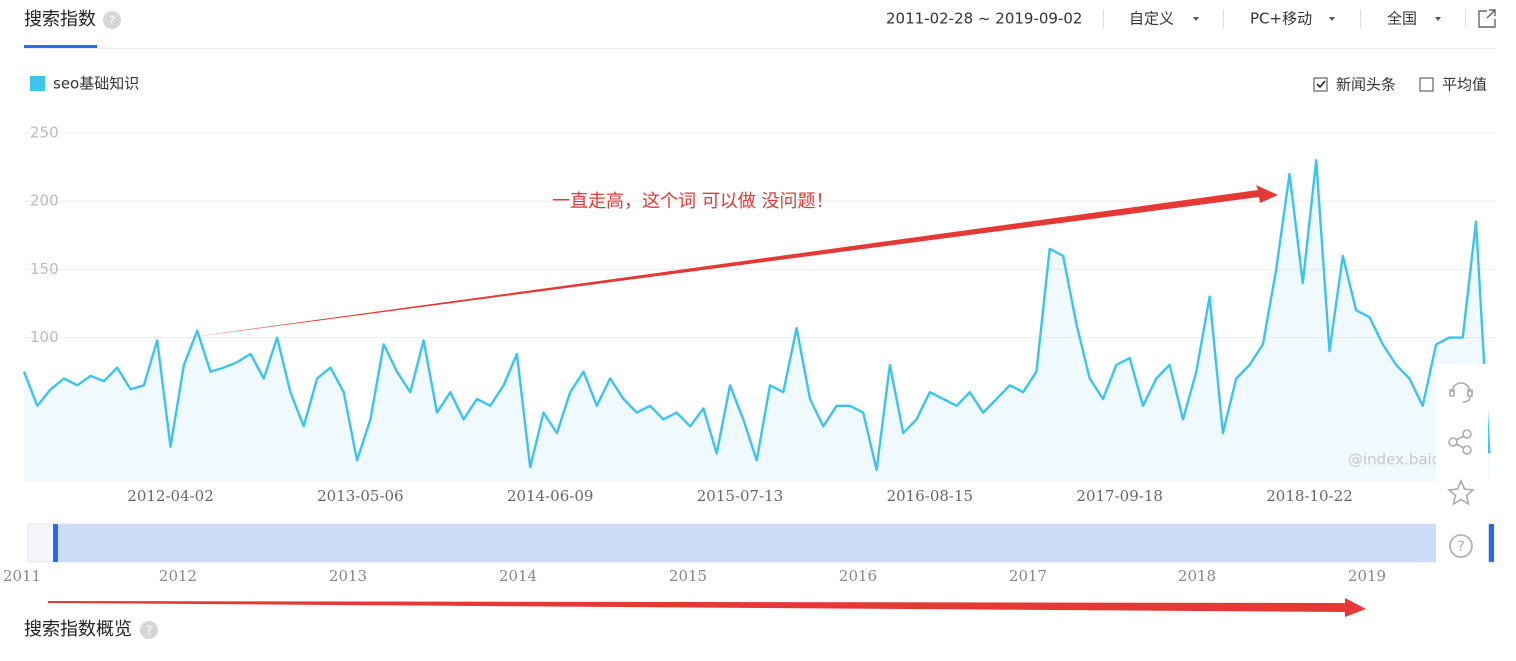  I want to click on year-label: 2013, so click(348, 576).